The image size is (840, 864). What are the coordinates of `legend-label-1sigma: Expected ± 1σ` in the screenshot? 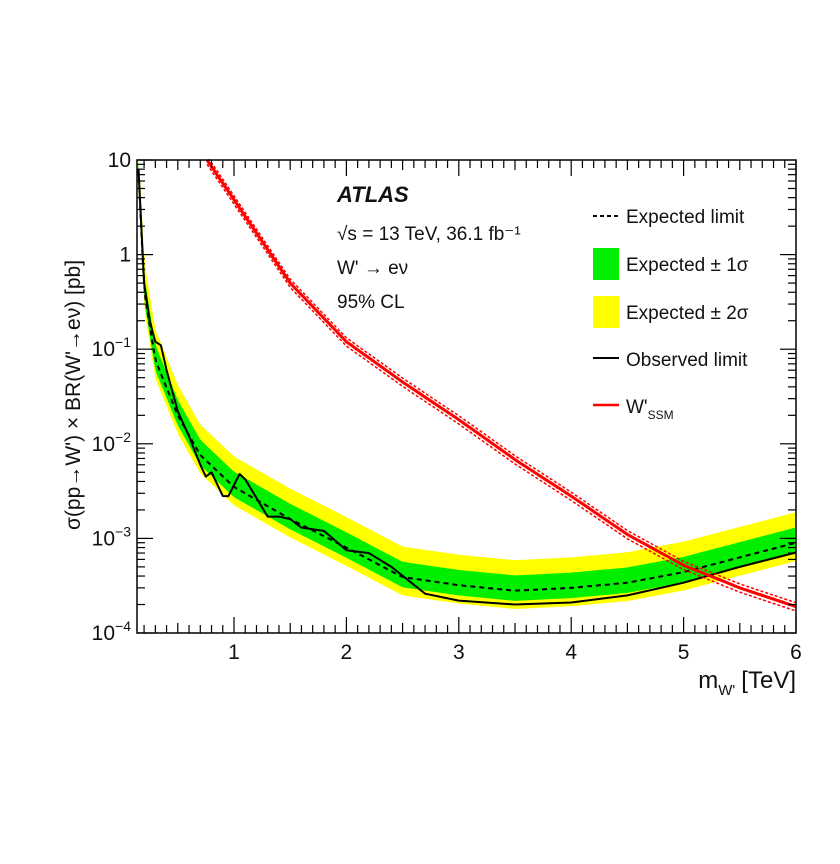 It's located at (687, 265).